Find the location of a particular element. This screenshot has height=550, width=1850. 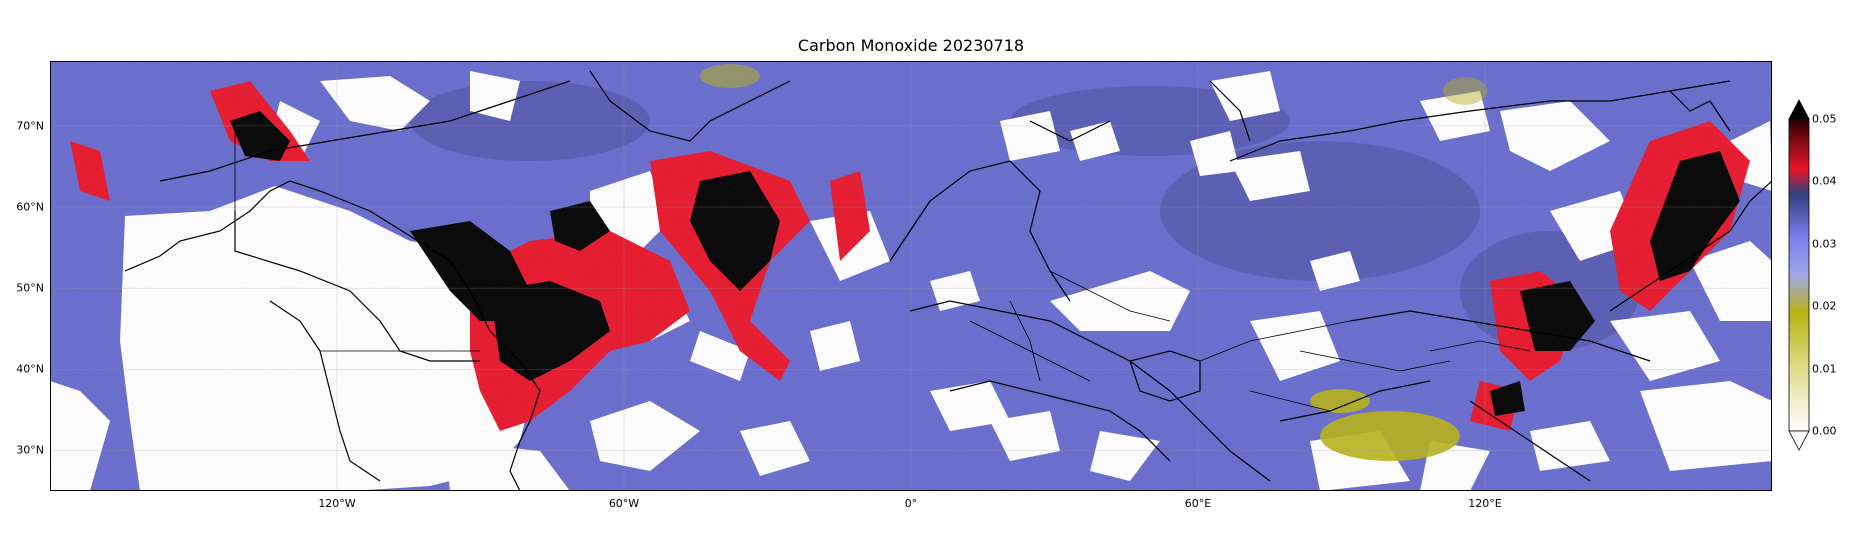

colorbar is located at coordinates (1799, 275).